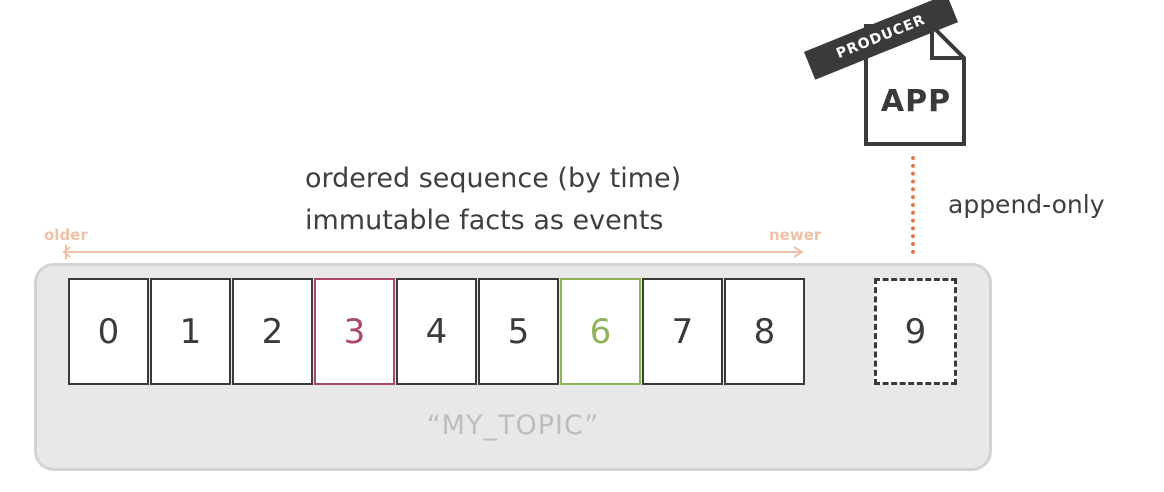 This screenshot has height=492, width=1164. I want to click on newer-label: newer, so click(795, 235).